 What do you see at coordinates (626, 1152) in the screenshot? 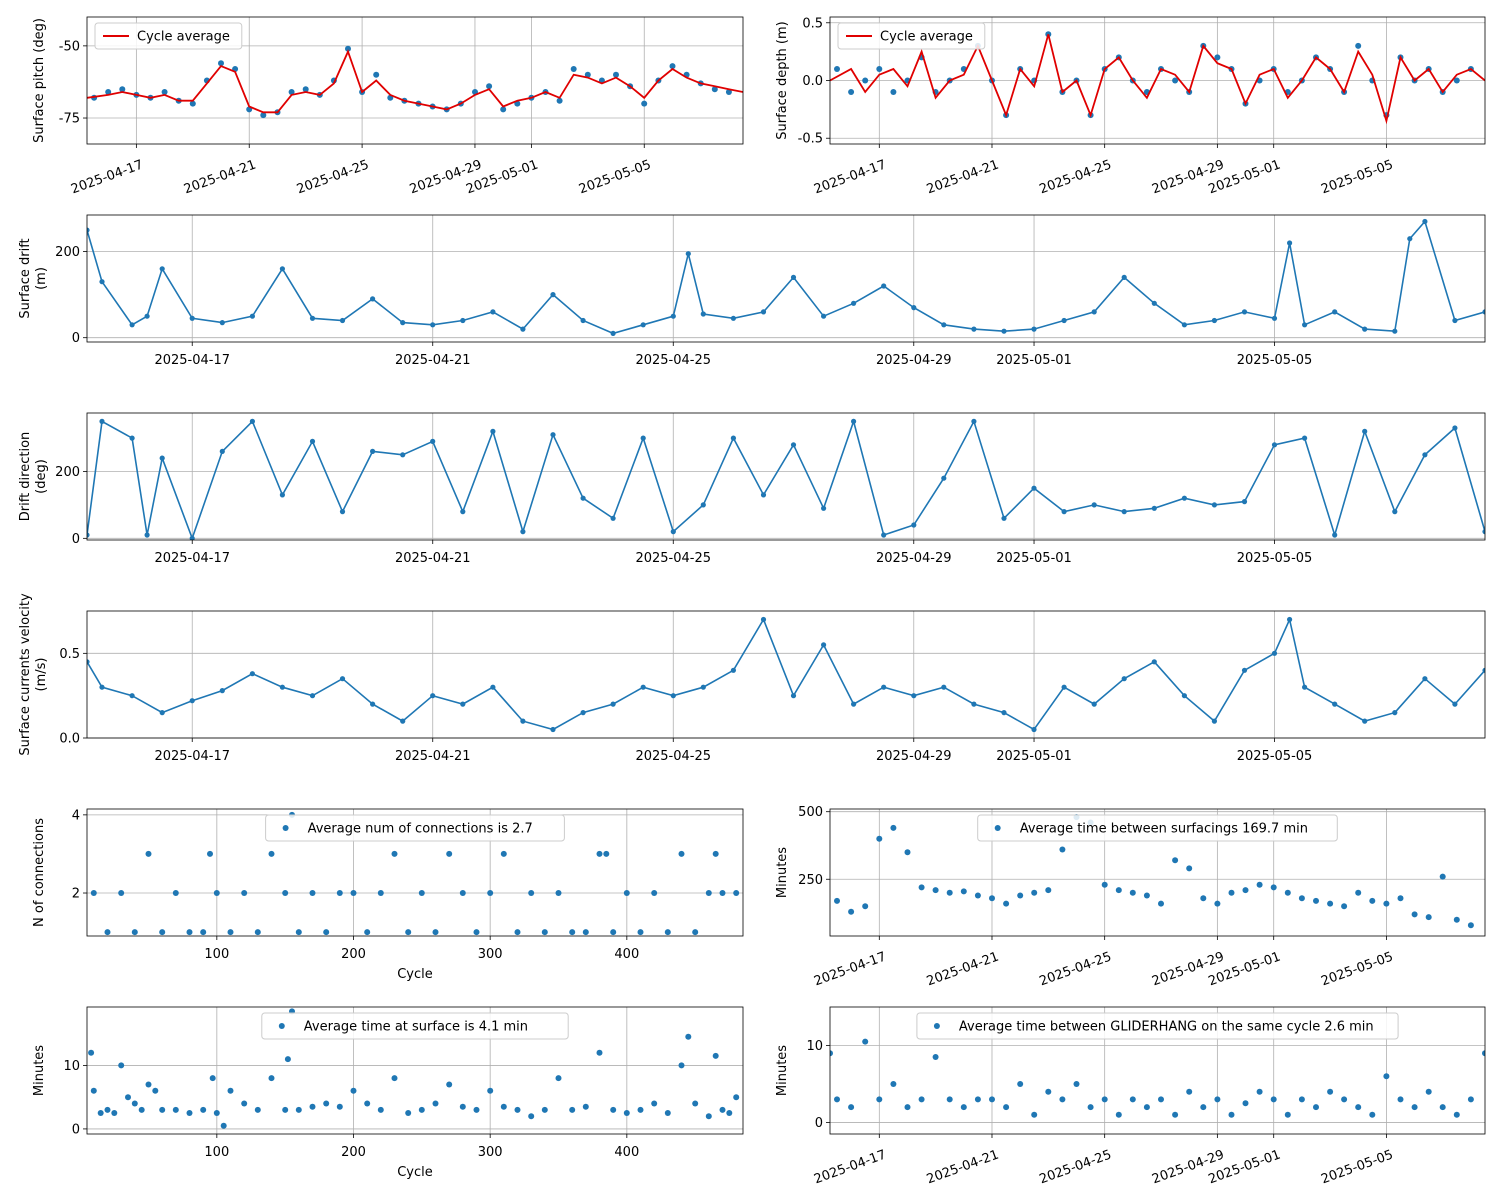
I see `x-tick-label: 400` at bounding box center [626, 1152].